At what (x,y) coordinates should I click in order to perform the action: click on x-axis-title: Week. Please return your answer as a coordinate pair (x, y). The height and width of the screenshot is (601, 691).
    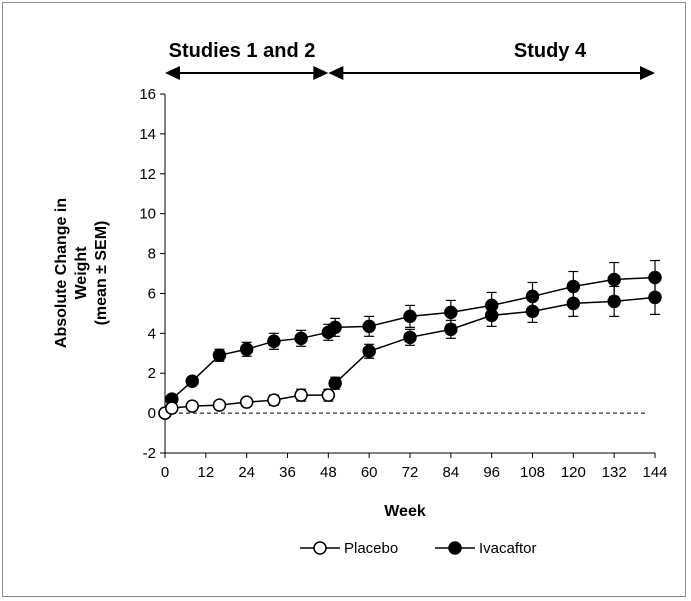
    Looking at the image, I should click on (405, 511).